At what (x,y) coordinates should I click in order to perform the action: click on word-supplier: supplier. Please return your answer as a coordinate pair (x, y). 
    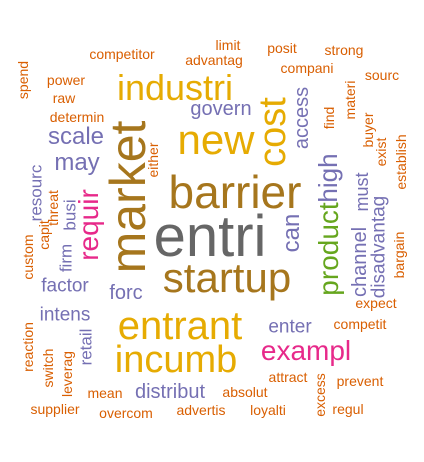
    Looking at the image, I should click on (55, 409).